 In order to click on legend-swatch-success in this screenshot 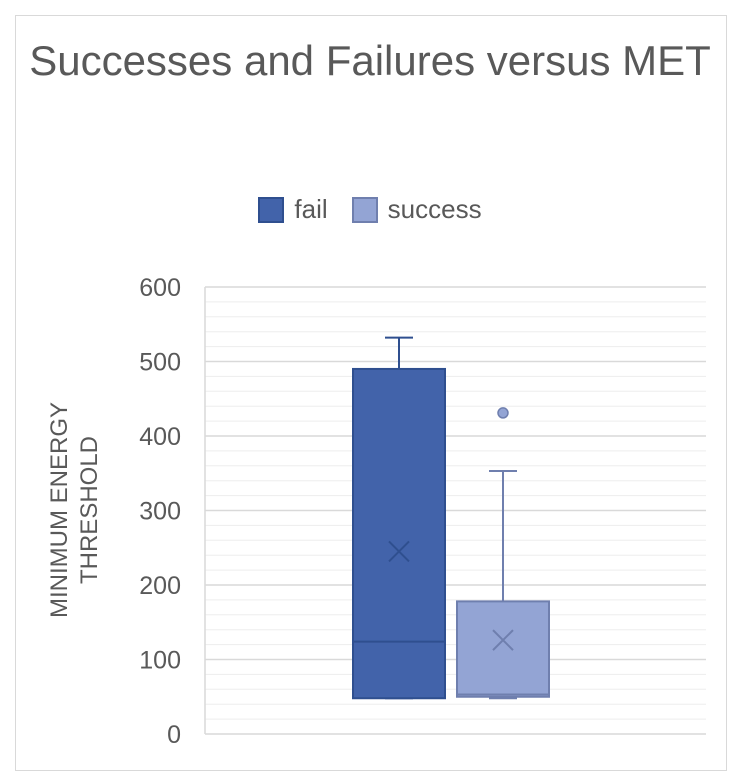, I will do `click(364, 209)`.